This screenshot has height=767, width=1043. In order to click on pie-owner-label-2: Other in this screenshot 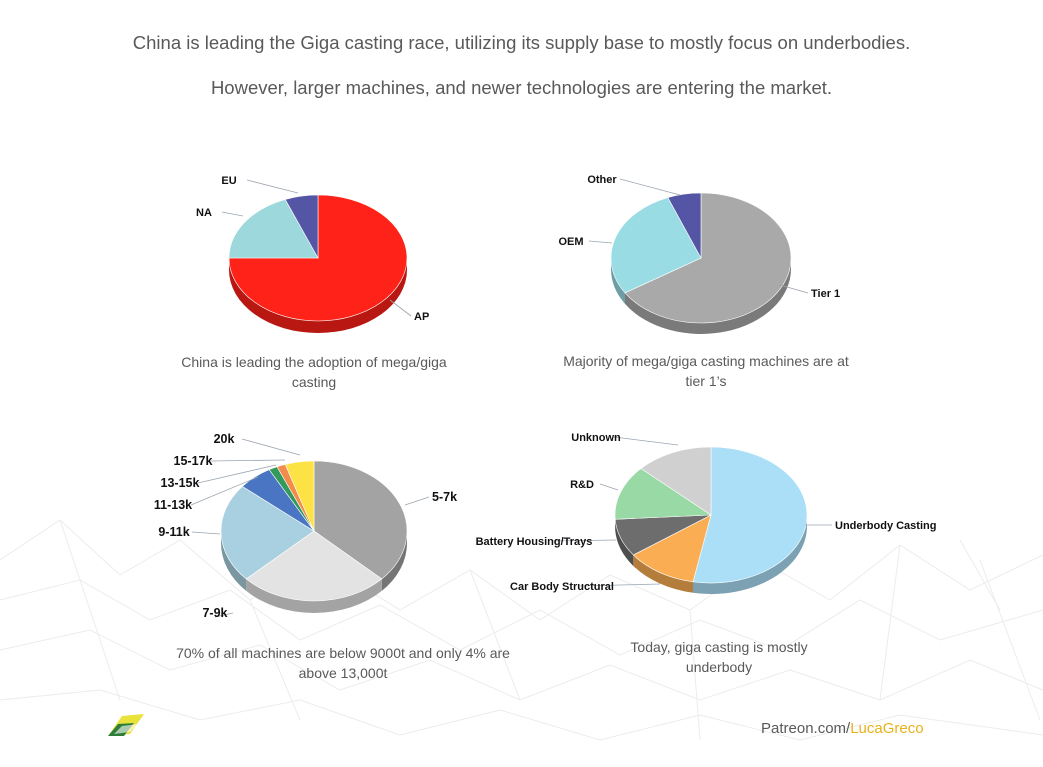, I will do `click(602, 180)`.